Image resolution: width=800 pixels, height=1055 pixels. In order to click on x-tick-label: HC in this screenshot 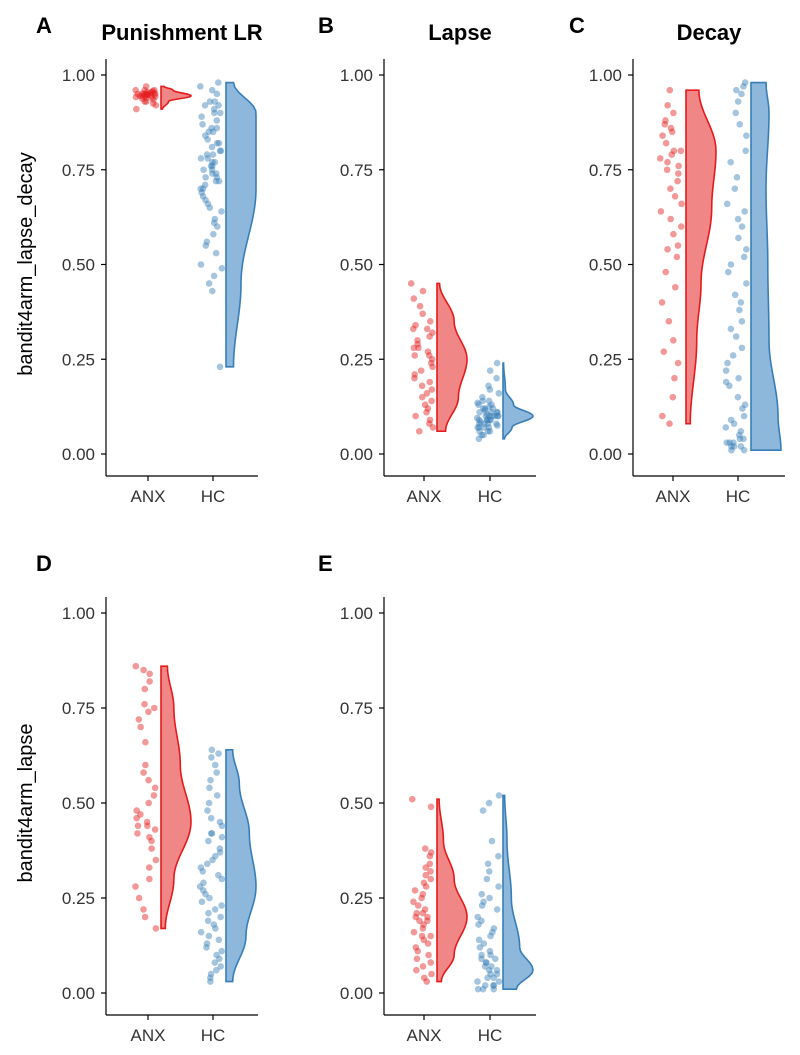, I will do `click(738, 496)`.